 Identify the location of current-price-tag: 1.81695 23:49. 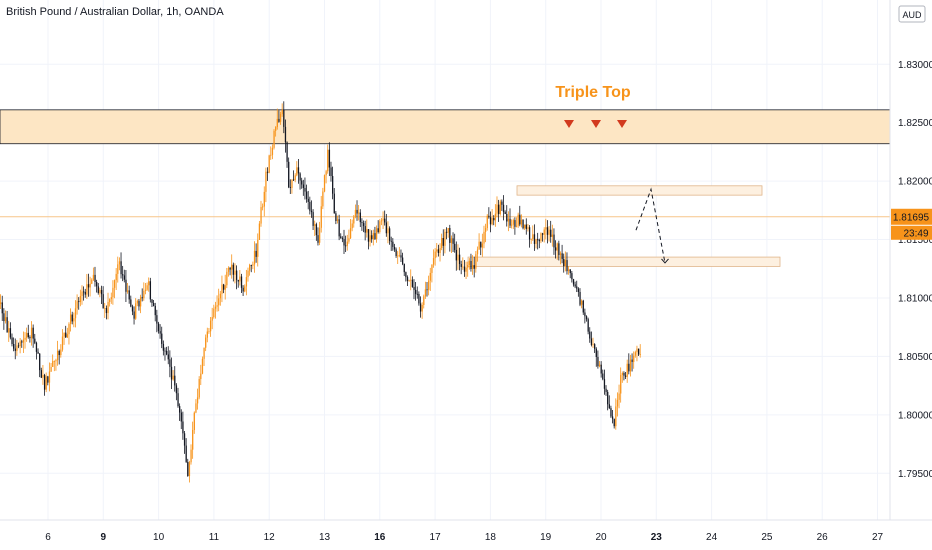
(911, 224).